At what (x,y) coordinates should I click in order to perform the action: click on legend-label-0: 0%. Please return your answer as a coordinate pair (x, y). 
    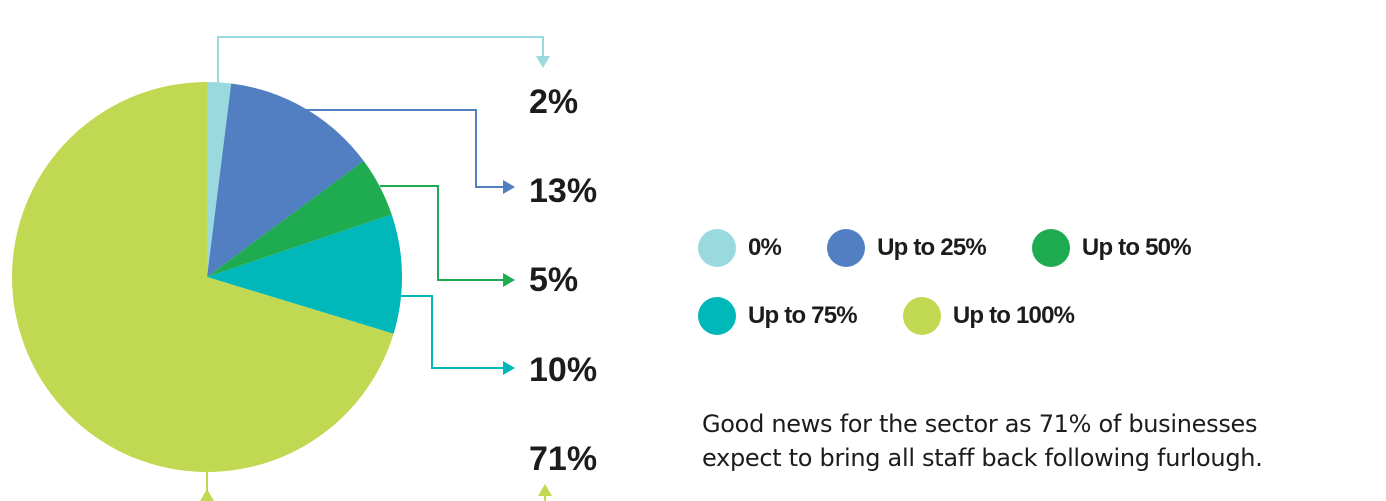
    Looking at the image, I should click on (765, 247).